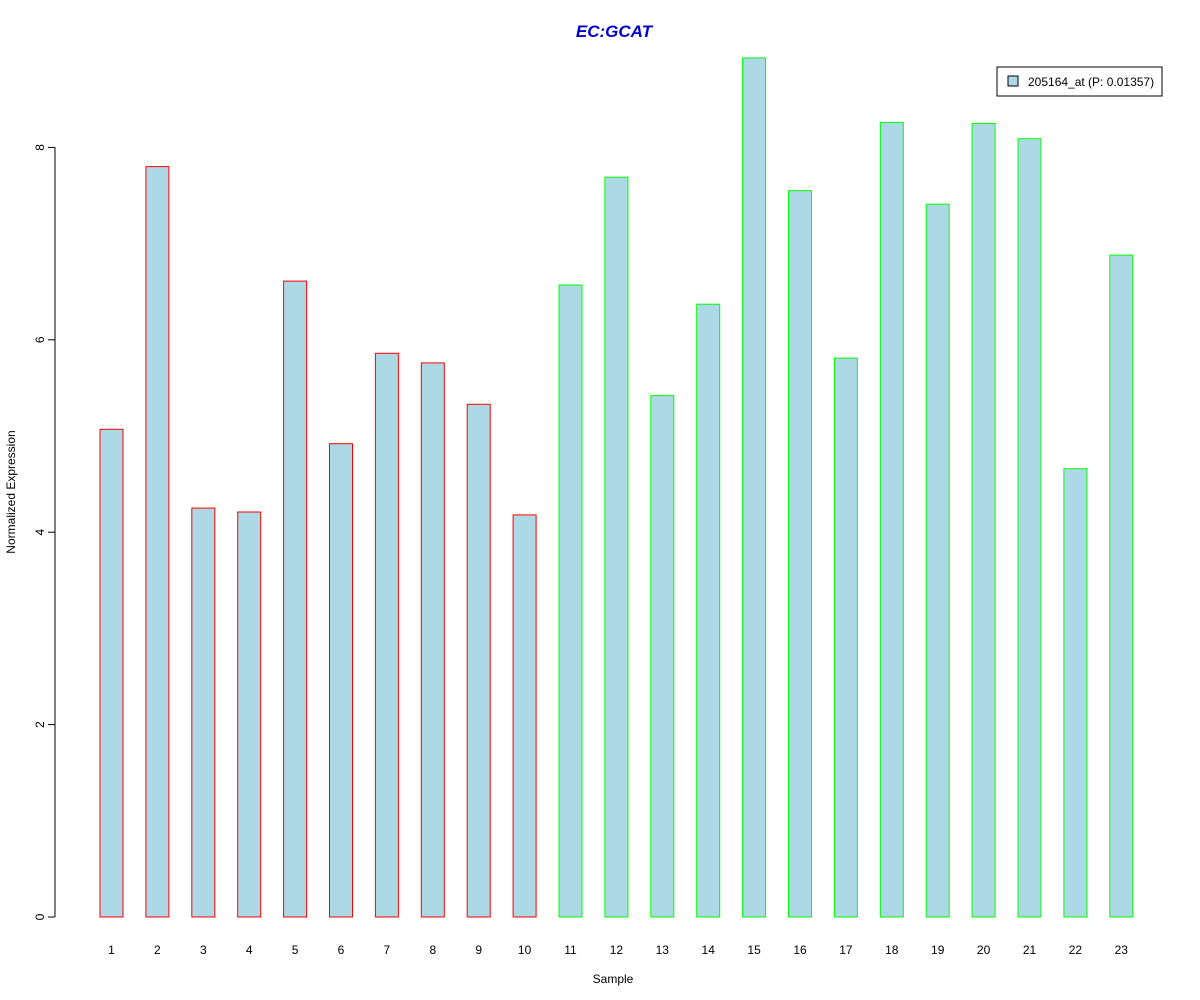 This screenshot has width=1200, height=1000. Describe the element at coordinates (938, 950) in the screenshot. I see `x-tick-label: 19` at that location.